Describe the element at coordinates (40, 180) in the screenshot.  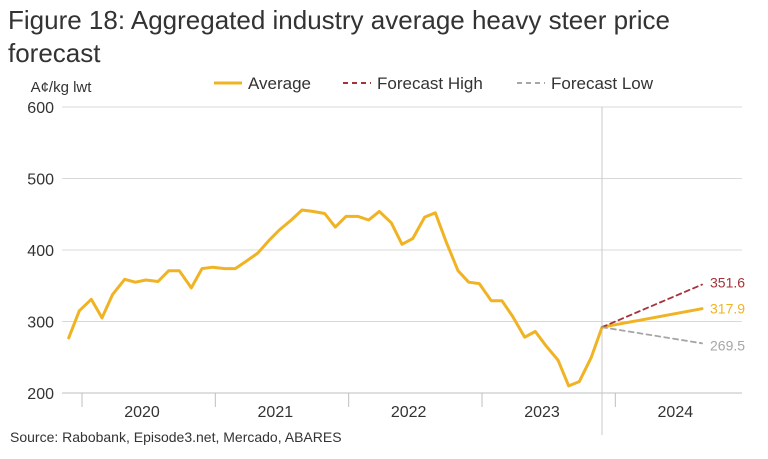
I see `y-tick-label: 500` at that location.